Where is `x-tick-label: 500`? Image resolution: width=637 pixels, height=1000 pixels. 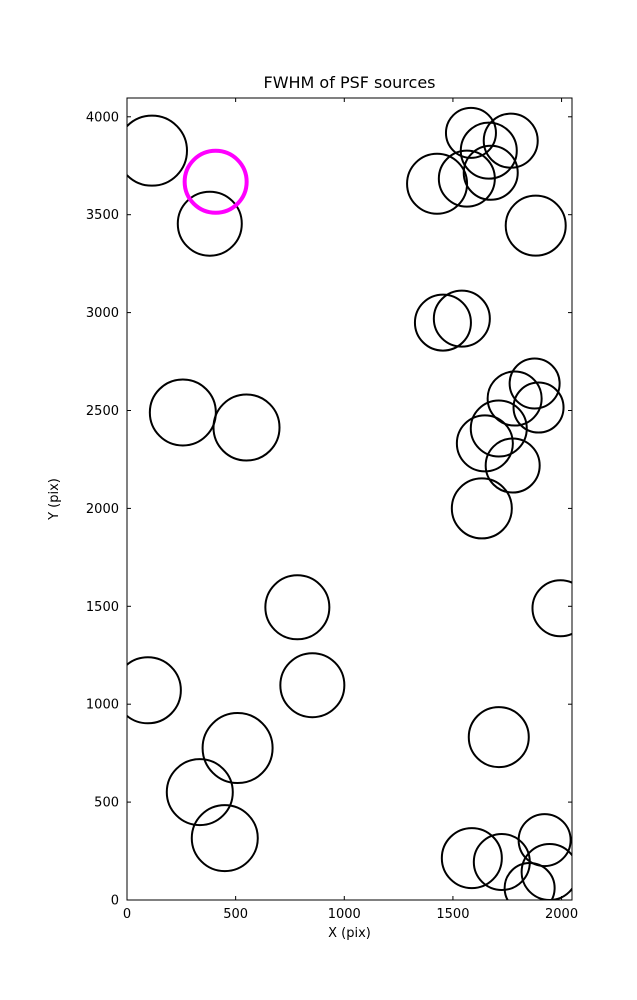 x-tick-label: 500 is located at coordinates (235, 914).